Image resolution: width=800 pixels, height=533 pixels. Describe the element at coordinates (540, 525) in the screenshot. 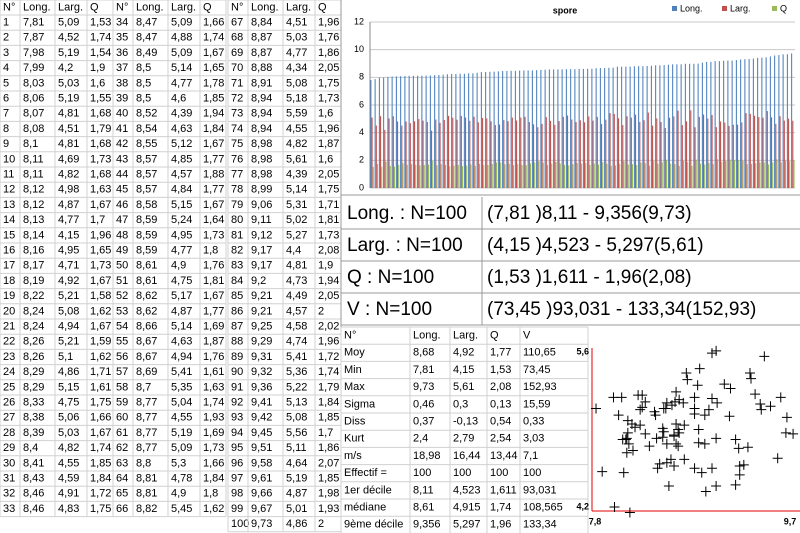

I see `cell: 133,34` at that location.